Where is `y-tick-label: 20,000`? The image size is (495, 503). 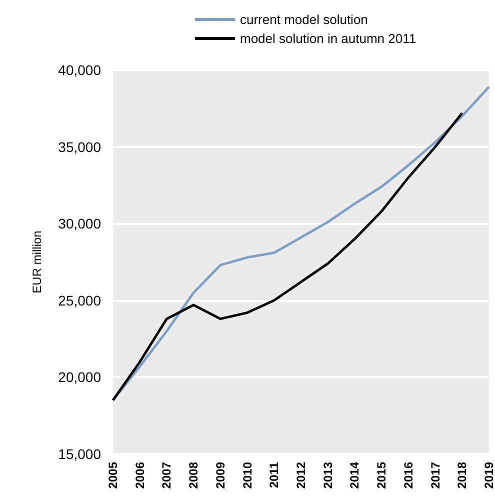
y-tick-label: 20,000 is located at coordinates (80, 377).